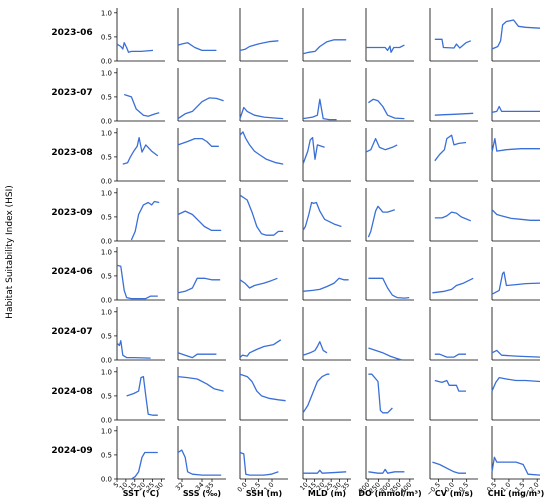 This screenshot has height=504, width=550. I want to click on row-label-2024-09: 2024-09, so click(71, 451).